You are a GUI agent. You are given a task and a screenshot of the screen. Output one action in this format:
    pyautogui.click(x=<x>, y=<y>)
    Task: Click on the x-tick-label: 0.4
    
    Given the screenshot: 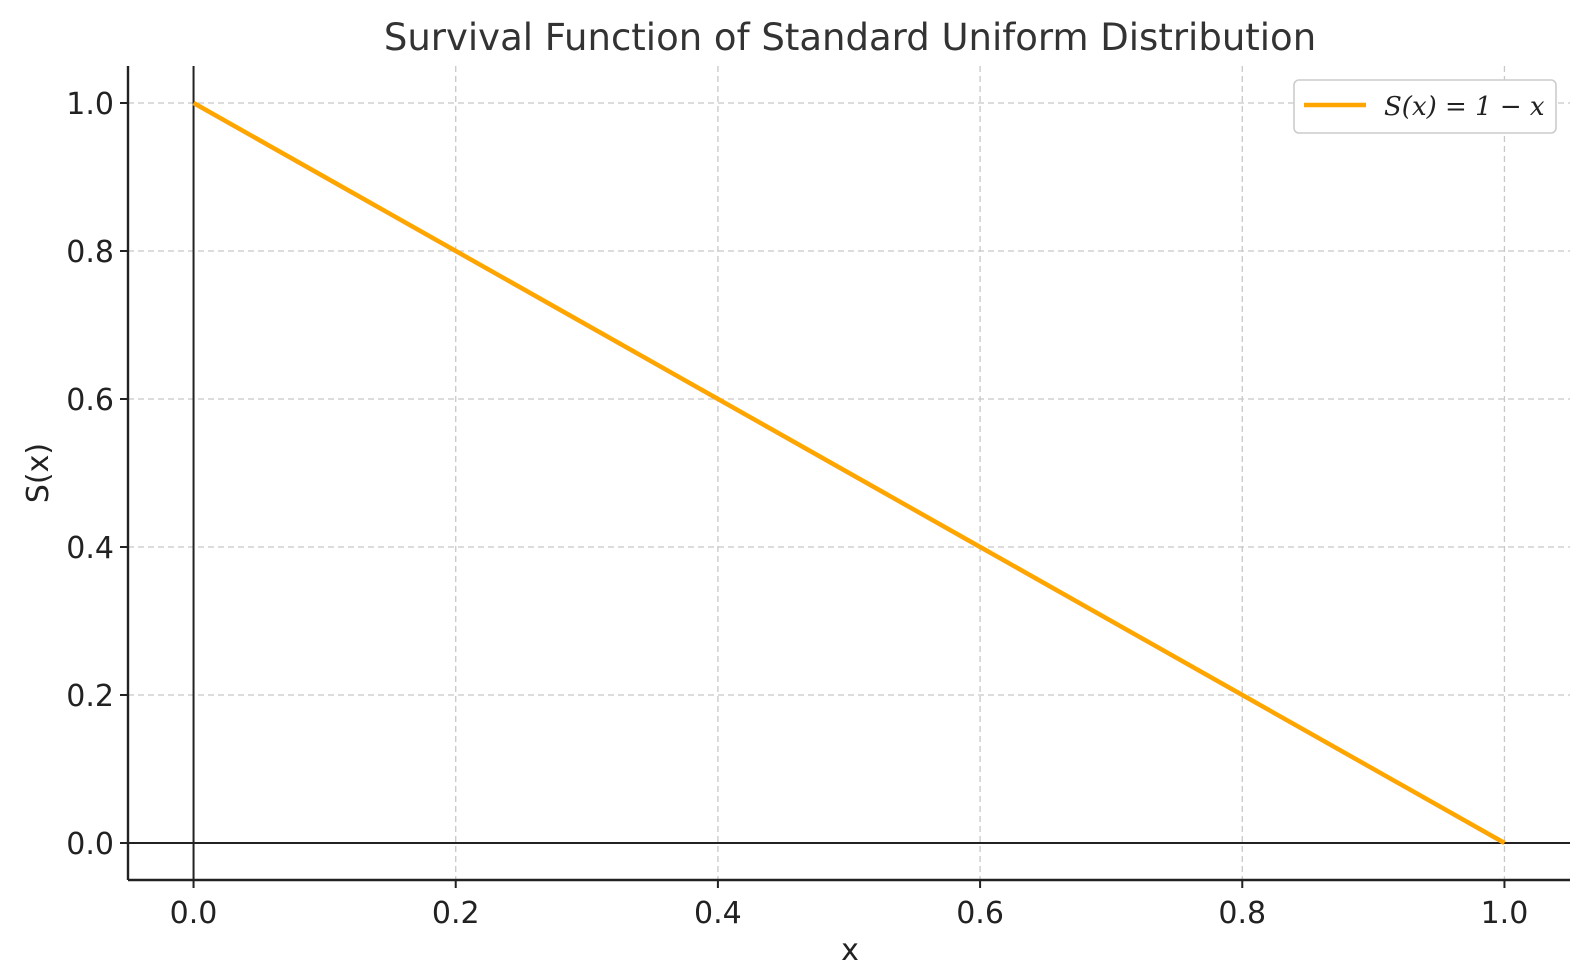 What is the action you would take?
    pyautogui.click(x=718, y=913)
    